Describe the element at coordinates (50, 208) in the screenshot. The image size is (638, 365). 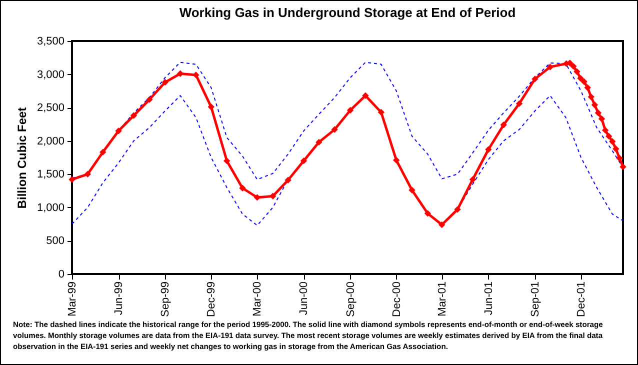
I see `y-tick-label: 1,000` at that location.